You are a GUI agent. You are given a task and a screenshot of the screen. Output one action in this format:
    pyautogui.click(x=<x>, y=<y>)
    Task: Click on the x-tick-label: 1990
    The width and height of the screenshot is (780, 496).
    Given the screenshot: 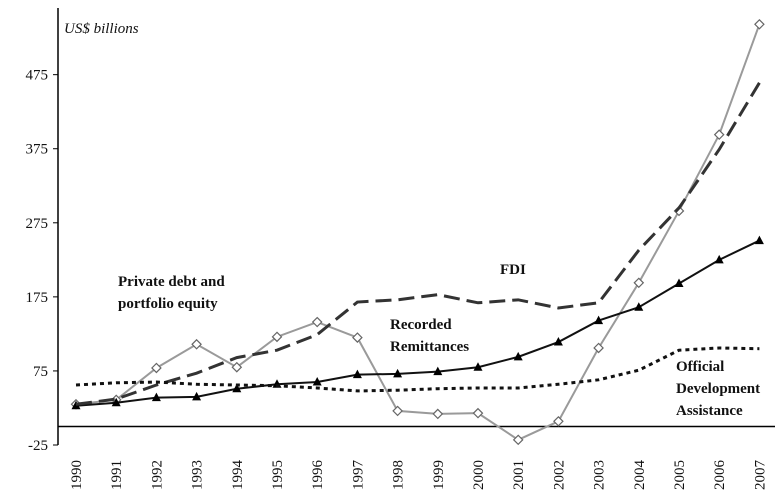 What is the action you would take?
    pyautogui.click(x=77, y=475)
    